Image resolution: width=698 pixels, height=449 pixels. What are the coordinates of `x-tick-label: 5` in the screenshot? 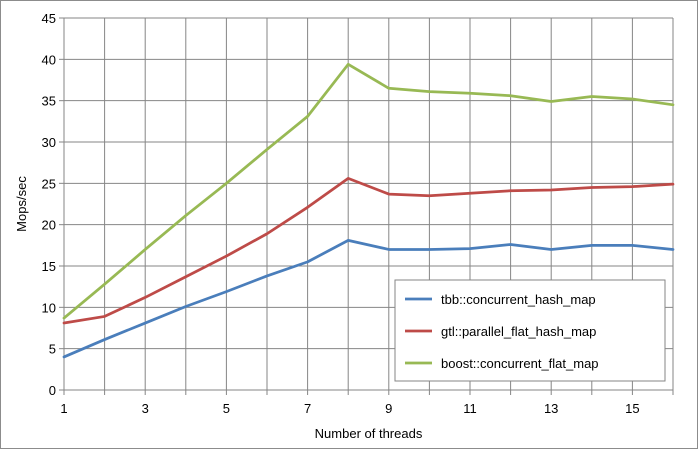 It's located at (226, 408).